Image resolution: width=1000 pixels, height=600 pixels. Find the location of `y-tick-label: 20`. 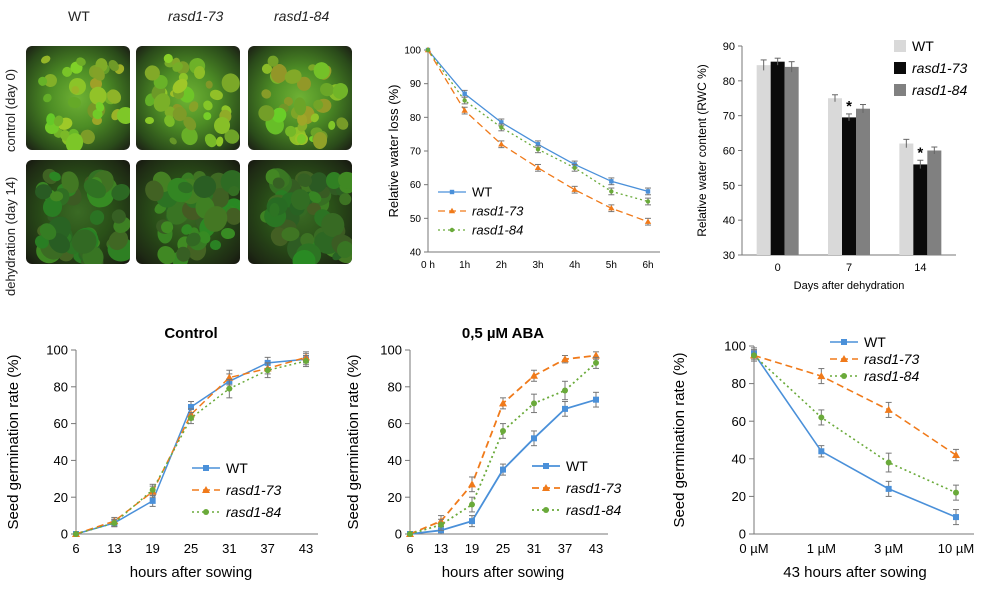

y-tick-label: 20 is located at coordinates (739, 496).